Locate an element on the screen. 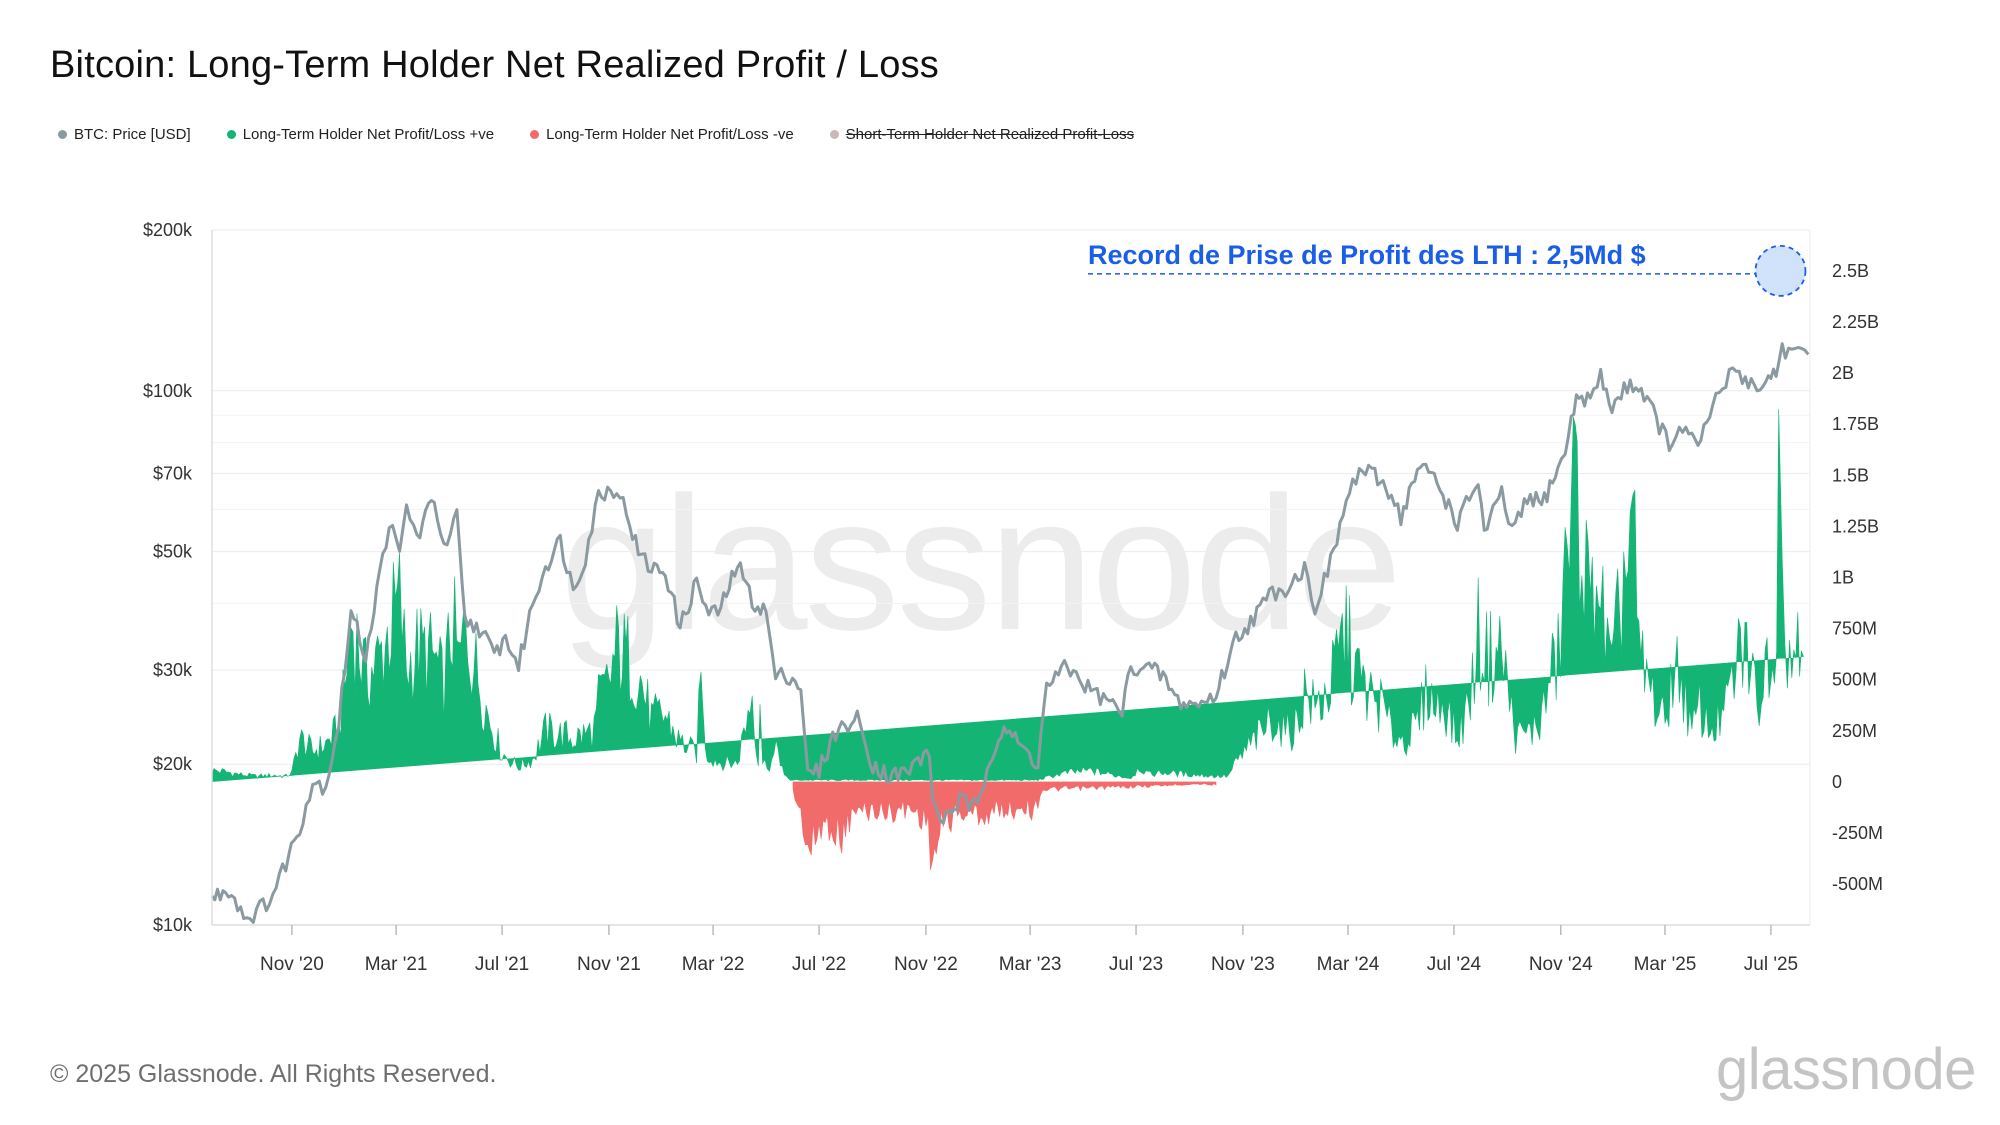 This screenshot has height=1125, width=2000. x-tick-label: Nov '23 is located at coordinates (1243, 964).